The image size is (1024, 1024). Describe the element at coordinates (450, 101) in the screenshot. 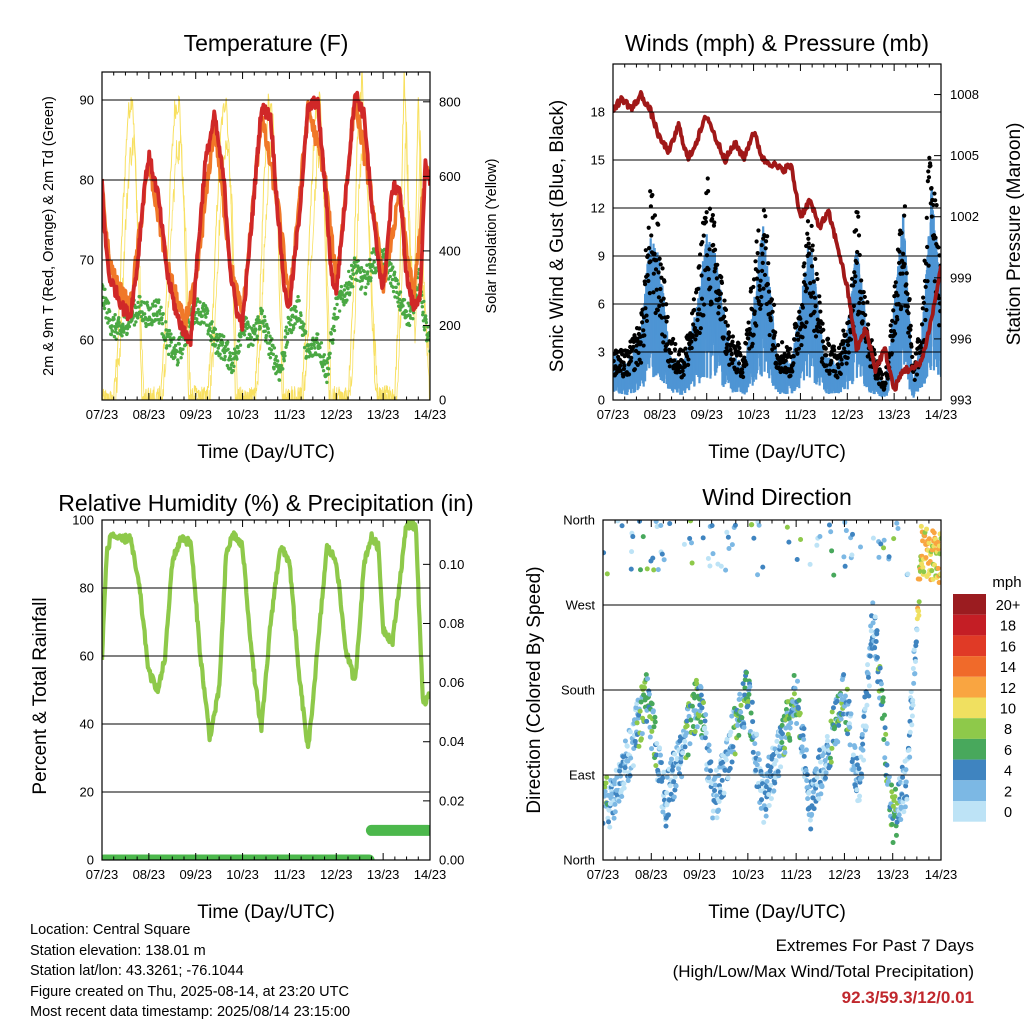

I see `temperature-y2tick-label: 800` at that location.